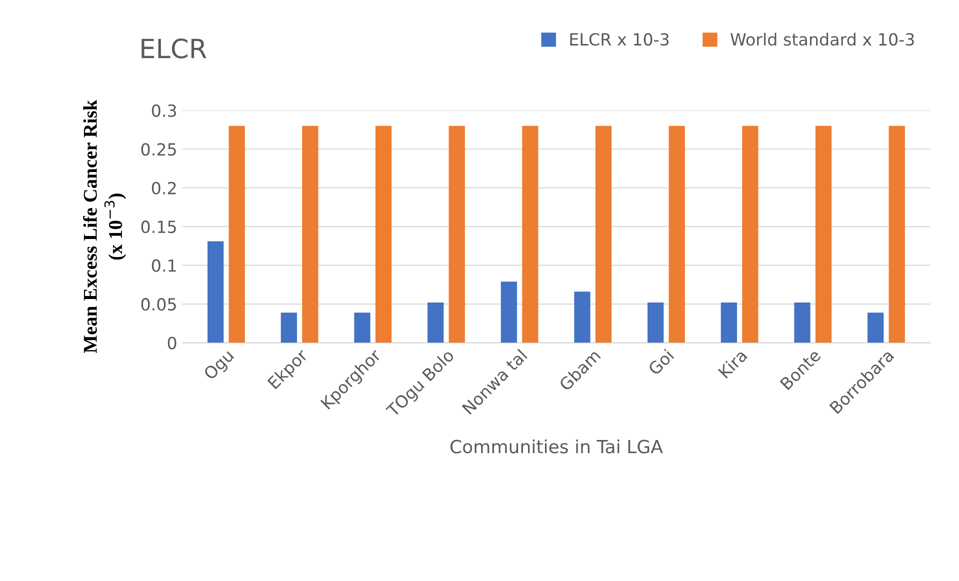  What do you see at coordinates (172, 343) in the screenshot?
I see `y-tick-label: 0` at bounding box center [172, 343].